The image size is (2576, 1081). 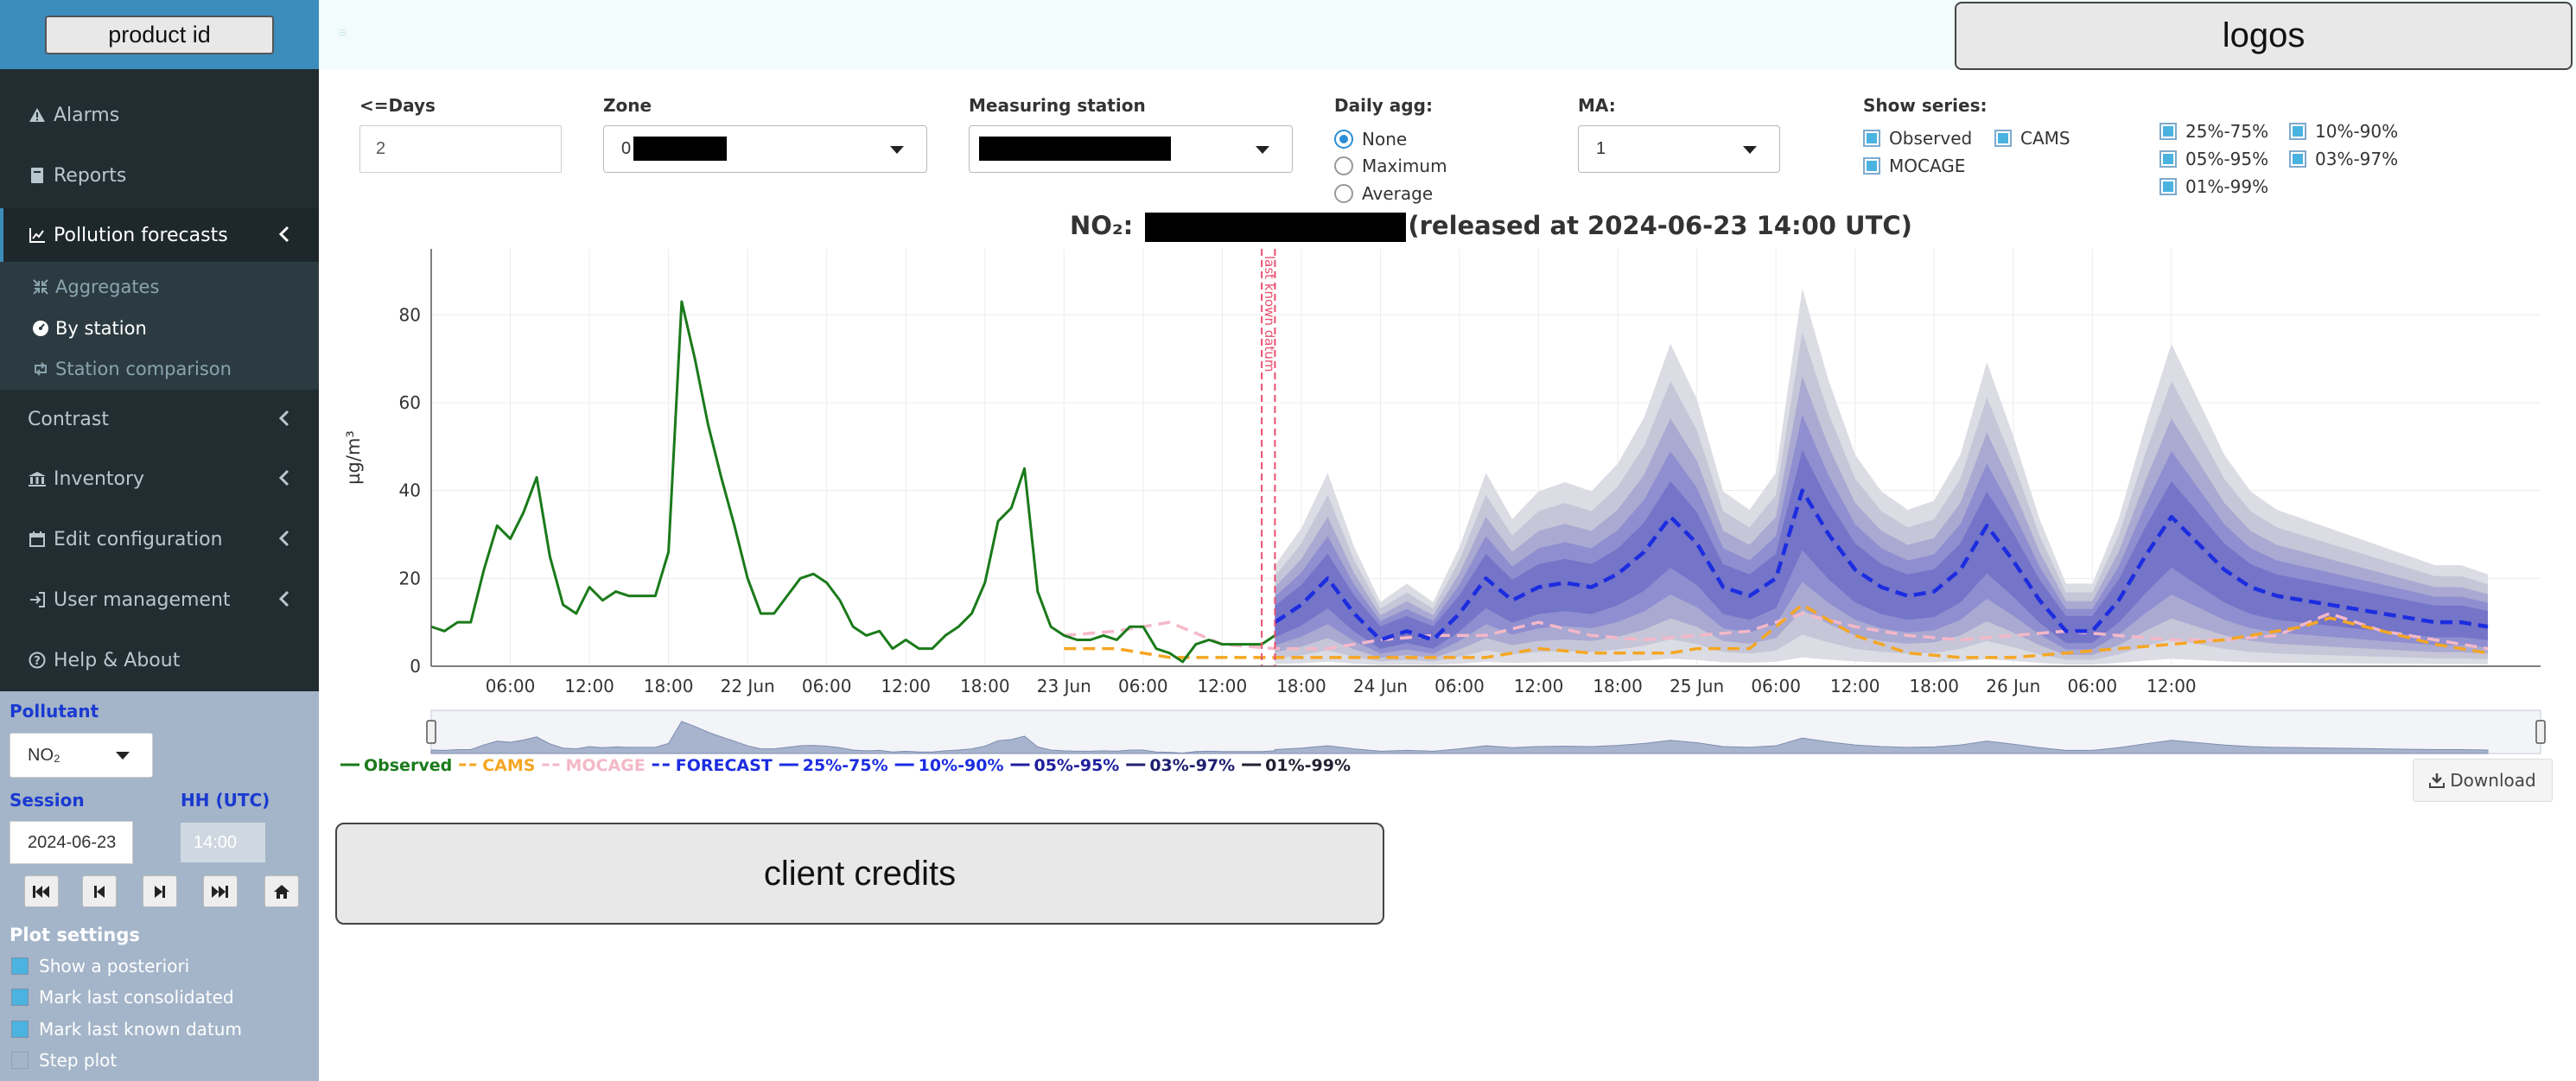 I want to click on building-icon, so click(x=37, y=478).